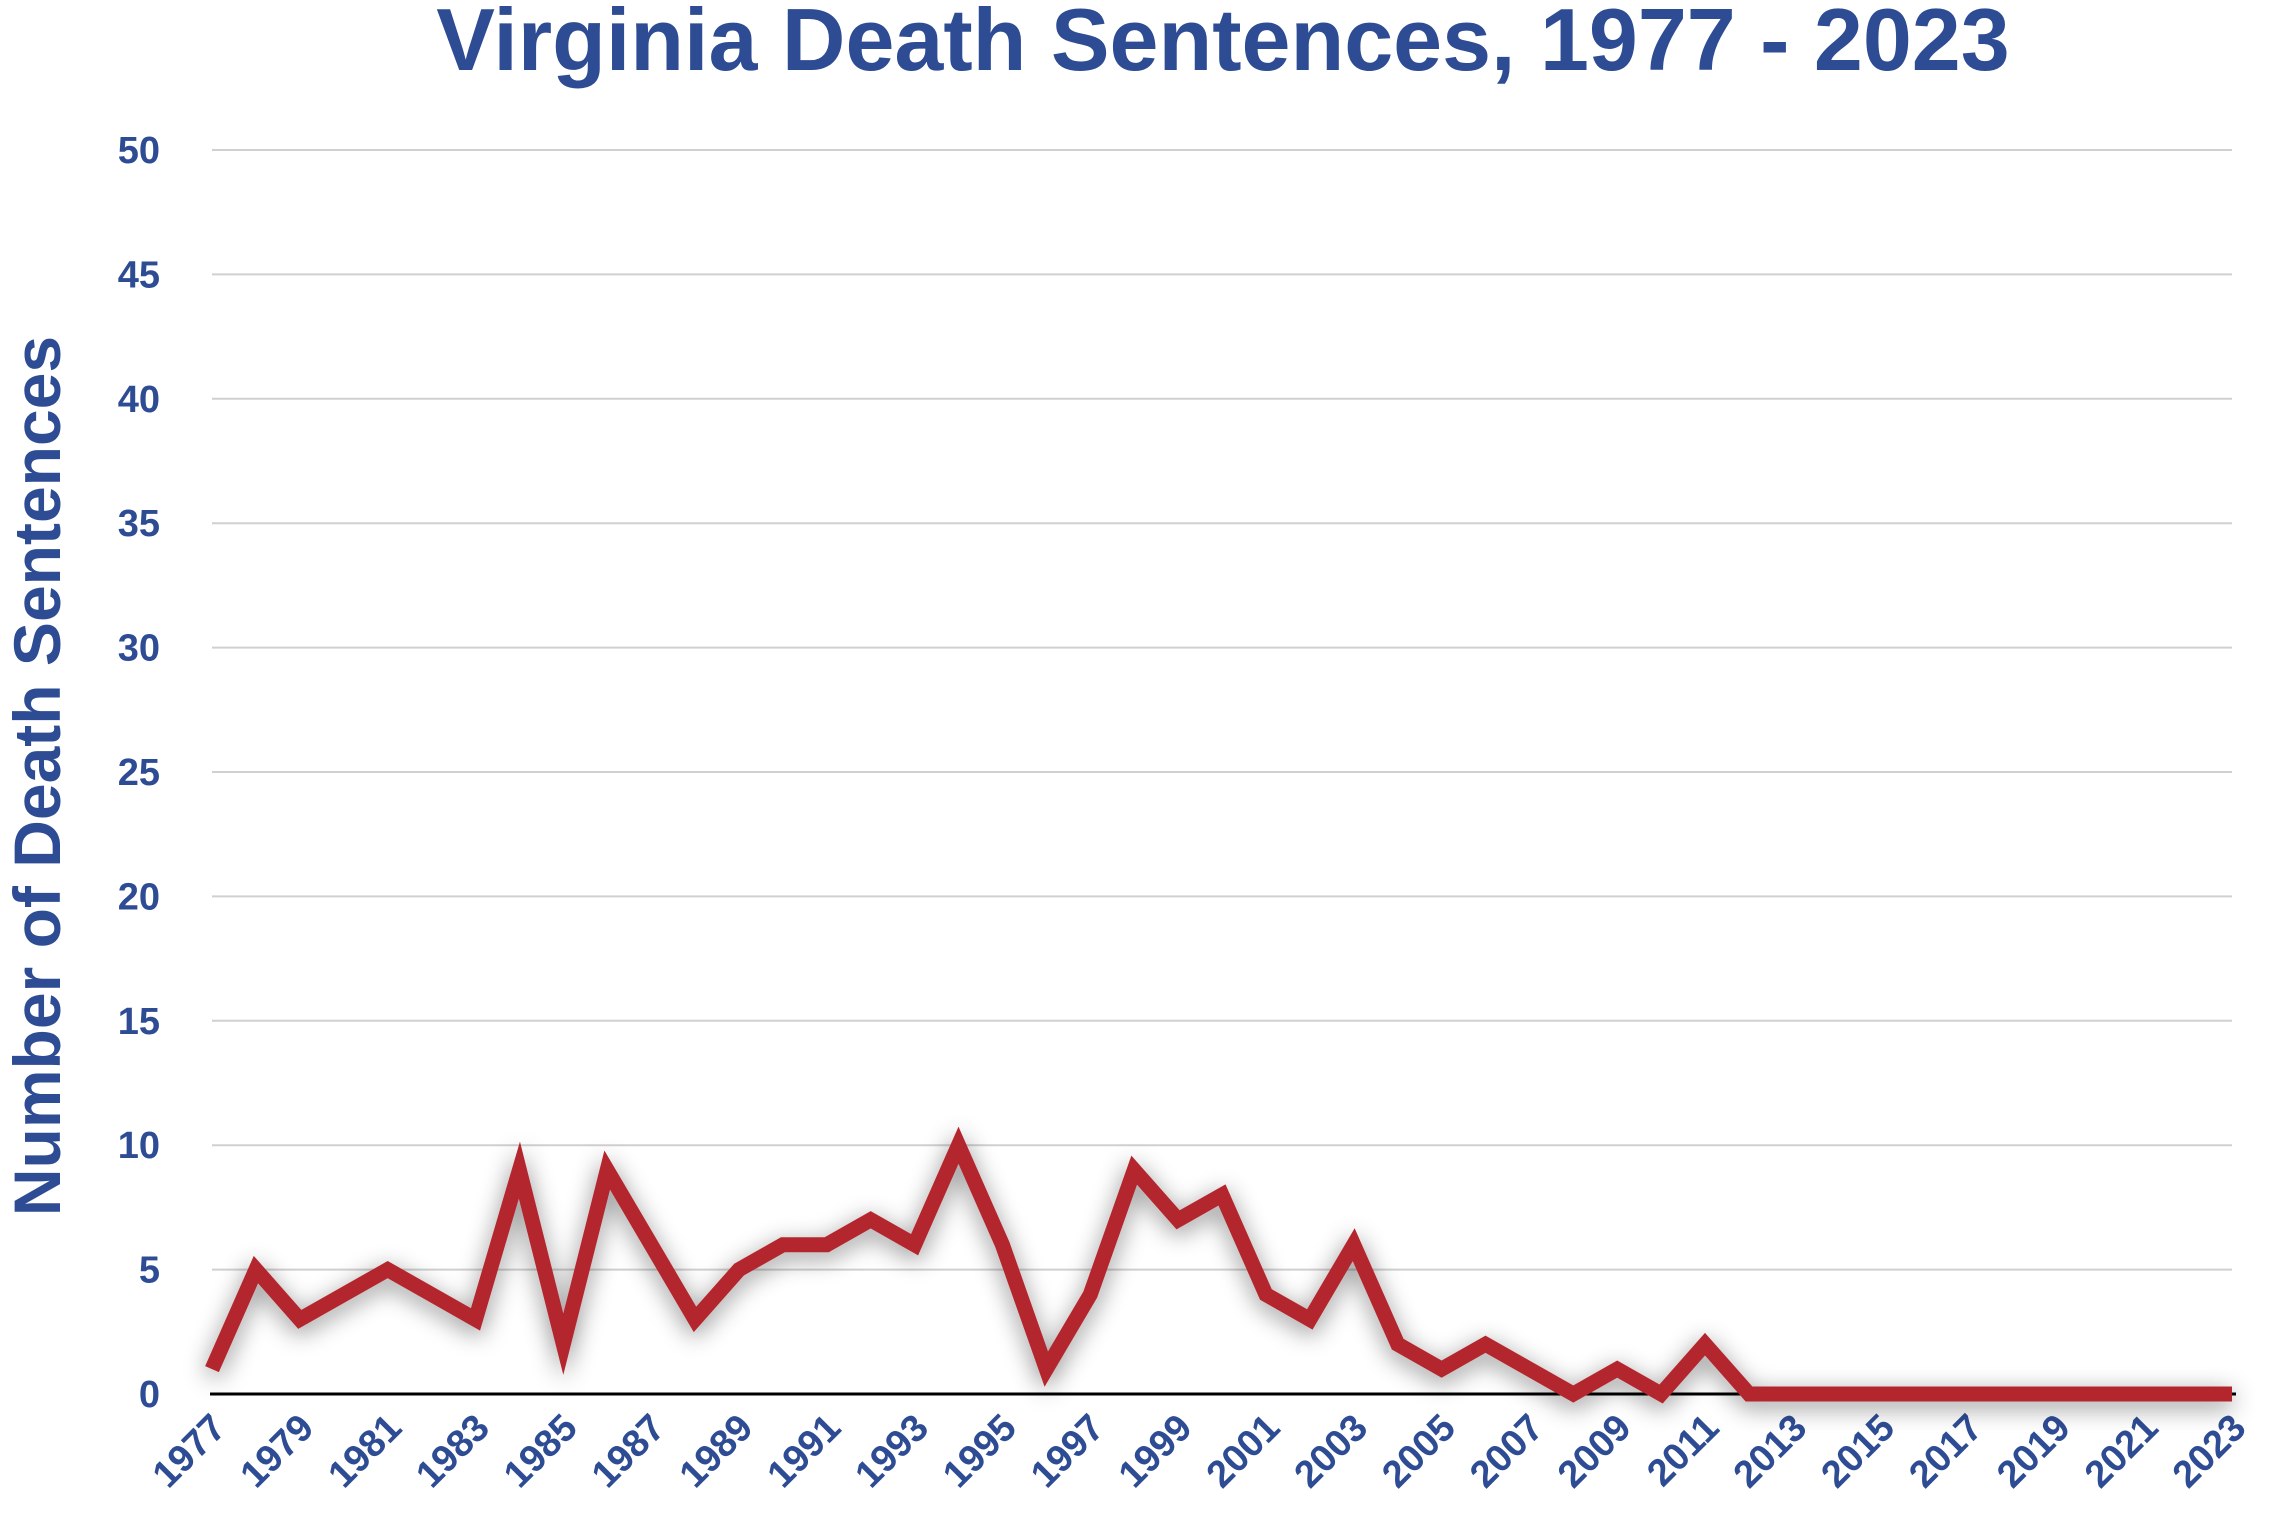  What do you see at coordinates (139, 275) in the screenshot?
I see `y-tick-label: 45` at bounding box center [139, 275].